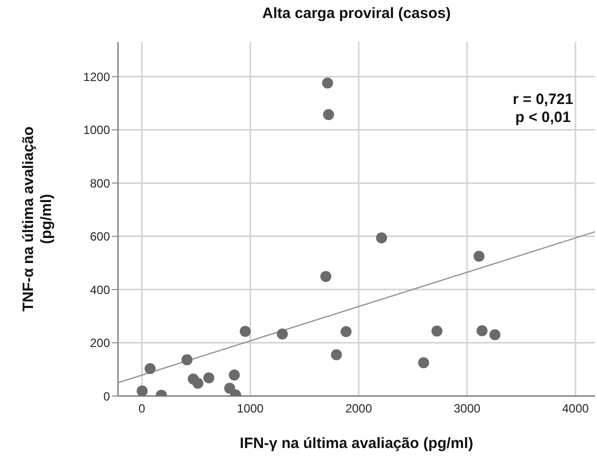 Image resolution: width=597 pixels, height=466 pixels. Describe the element at coordinates (96, 130) in the screenshot. I see `y-tick-label: 1000` at that location.